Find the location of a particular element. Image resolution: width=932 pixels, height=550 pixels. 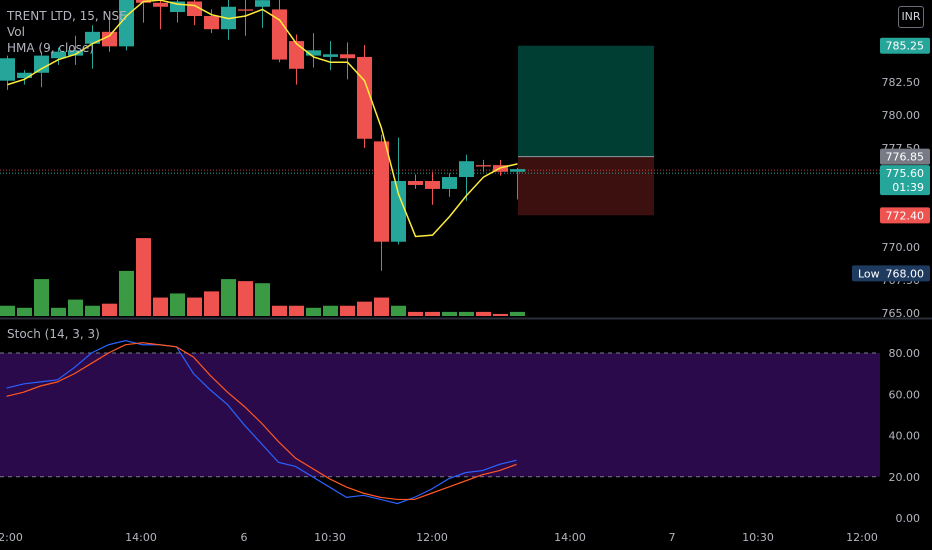

low-label-bg is located at coordinates (891, 273).